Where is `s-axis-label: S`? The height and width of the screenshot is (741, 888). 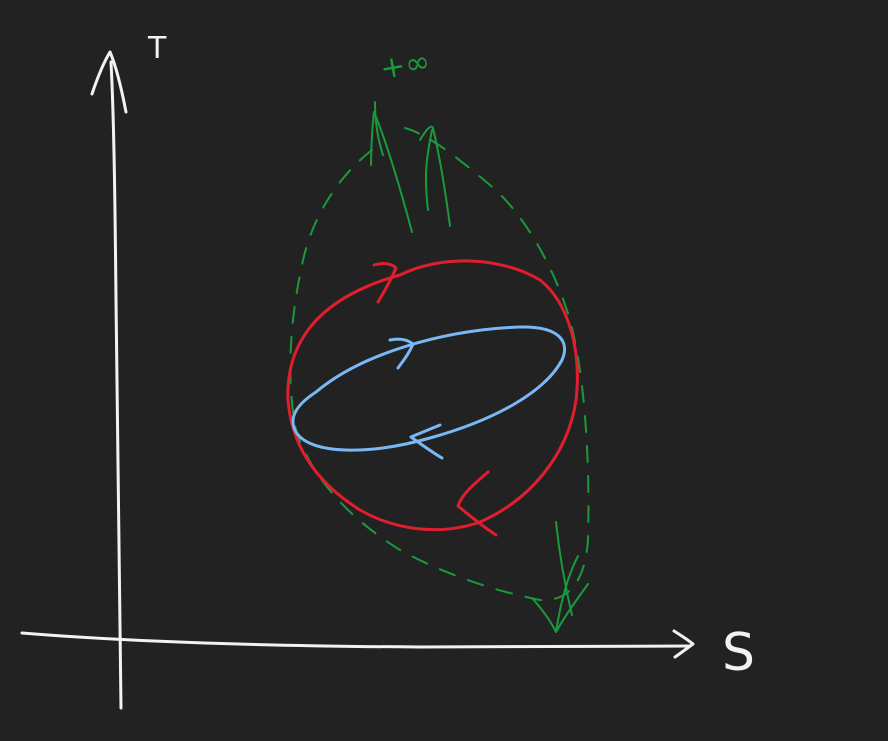
s-axis-label: S is located at coordinates (738, 653).